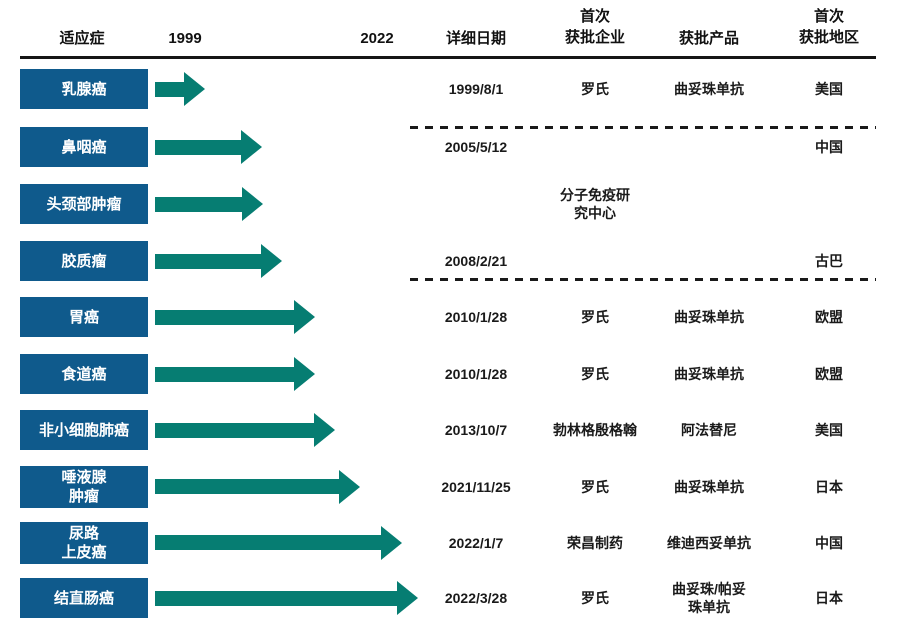 The image size is (897, 639). I want to click on product-cell: 曲妥珠/帕妥 珠单抗, so click(709, 598).